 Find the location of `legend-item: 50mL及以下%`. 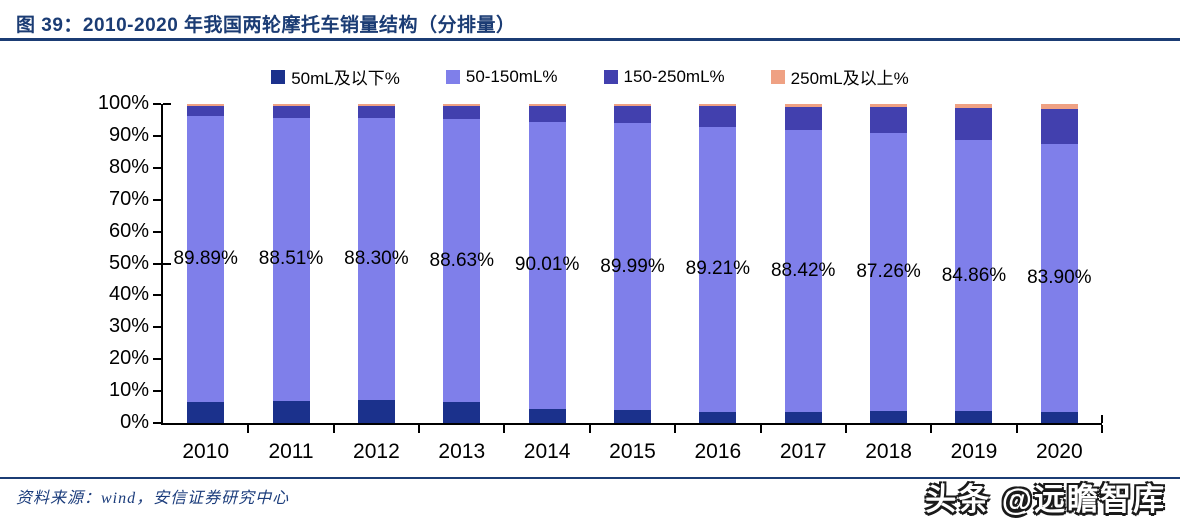

legend-item: 50mL及以下% is located at coordinates (335, 76).